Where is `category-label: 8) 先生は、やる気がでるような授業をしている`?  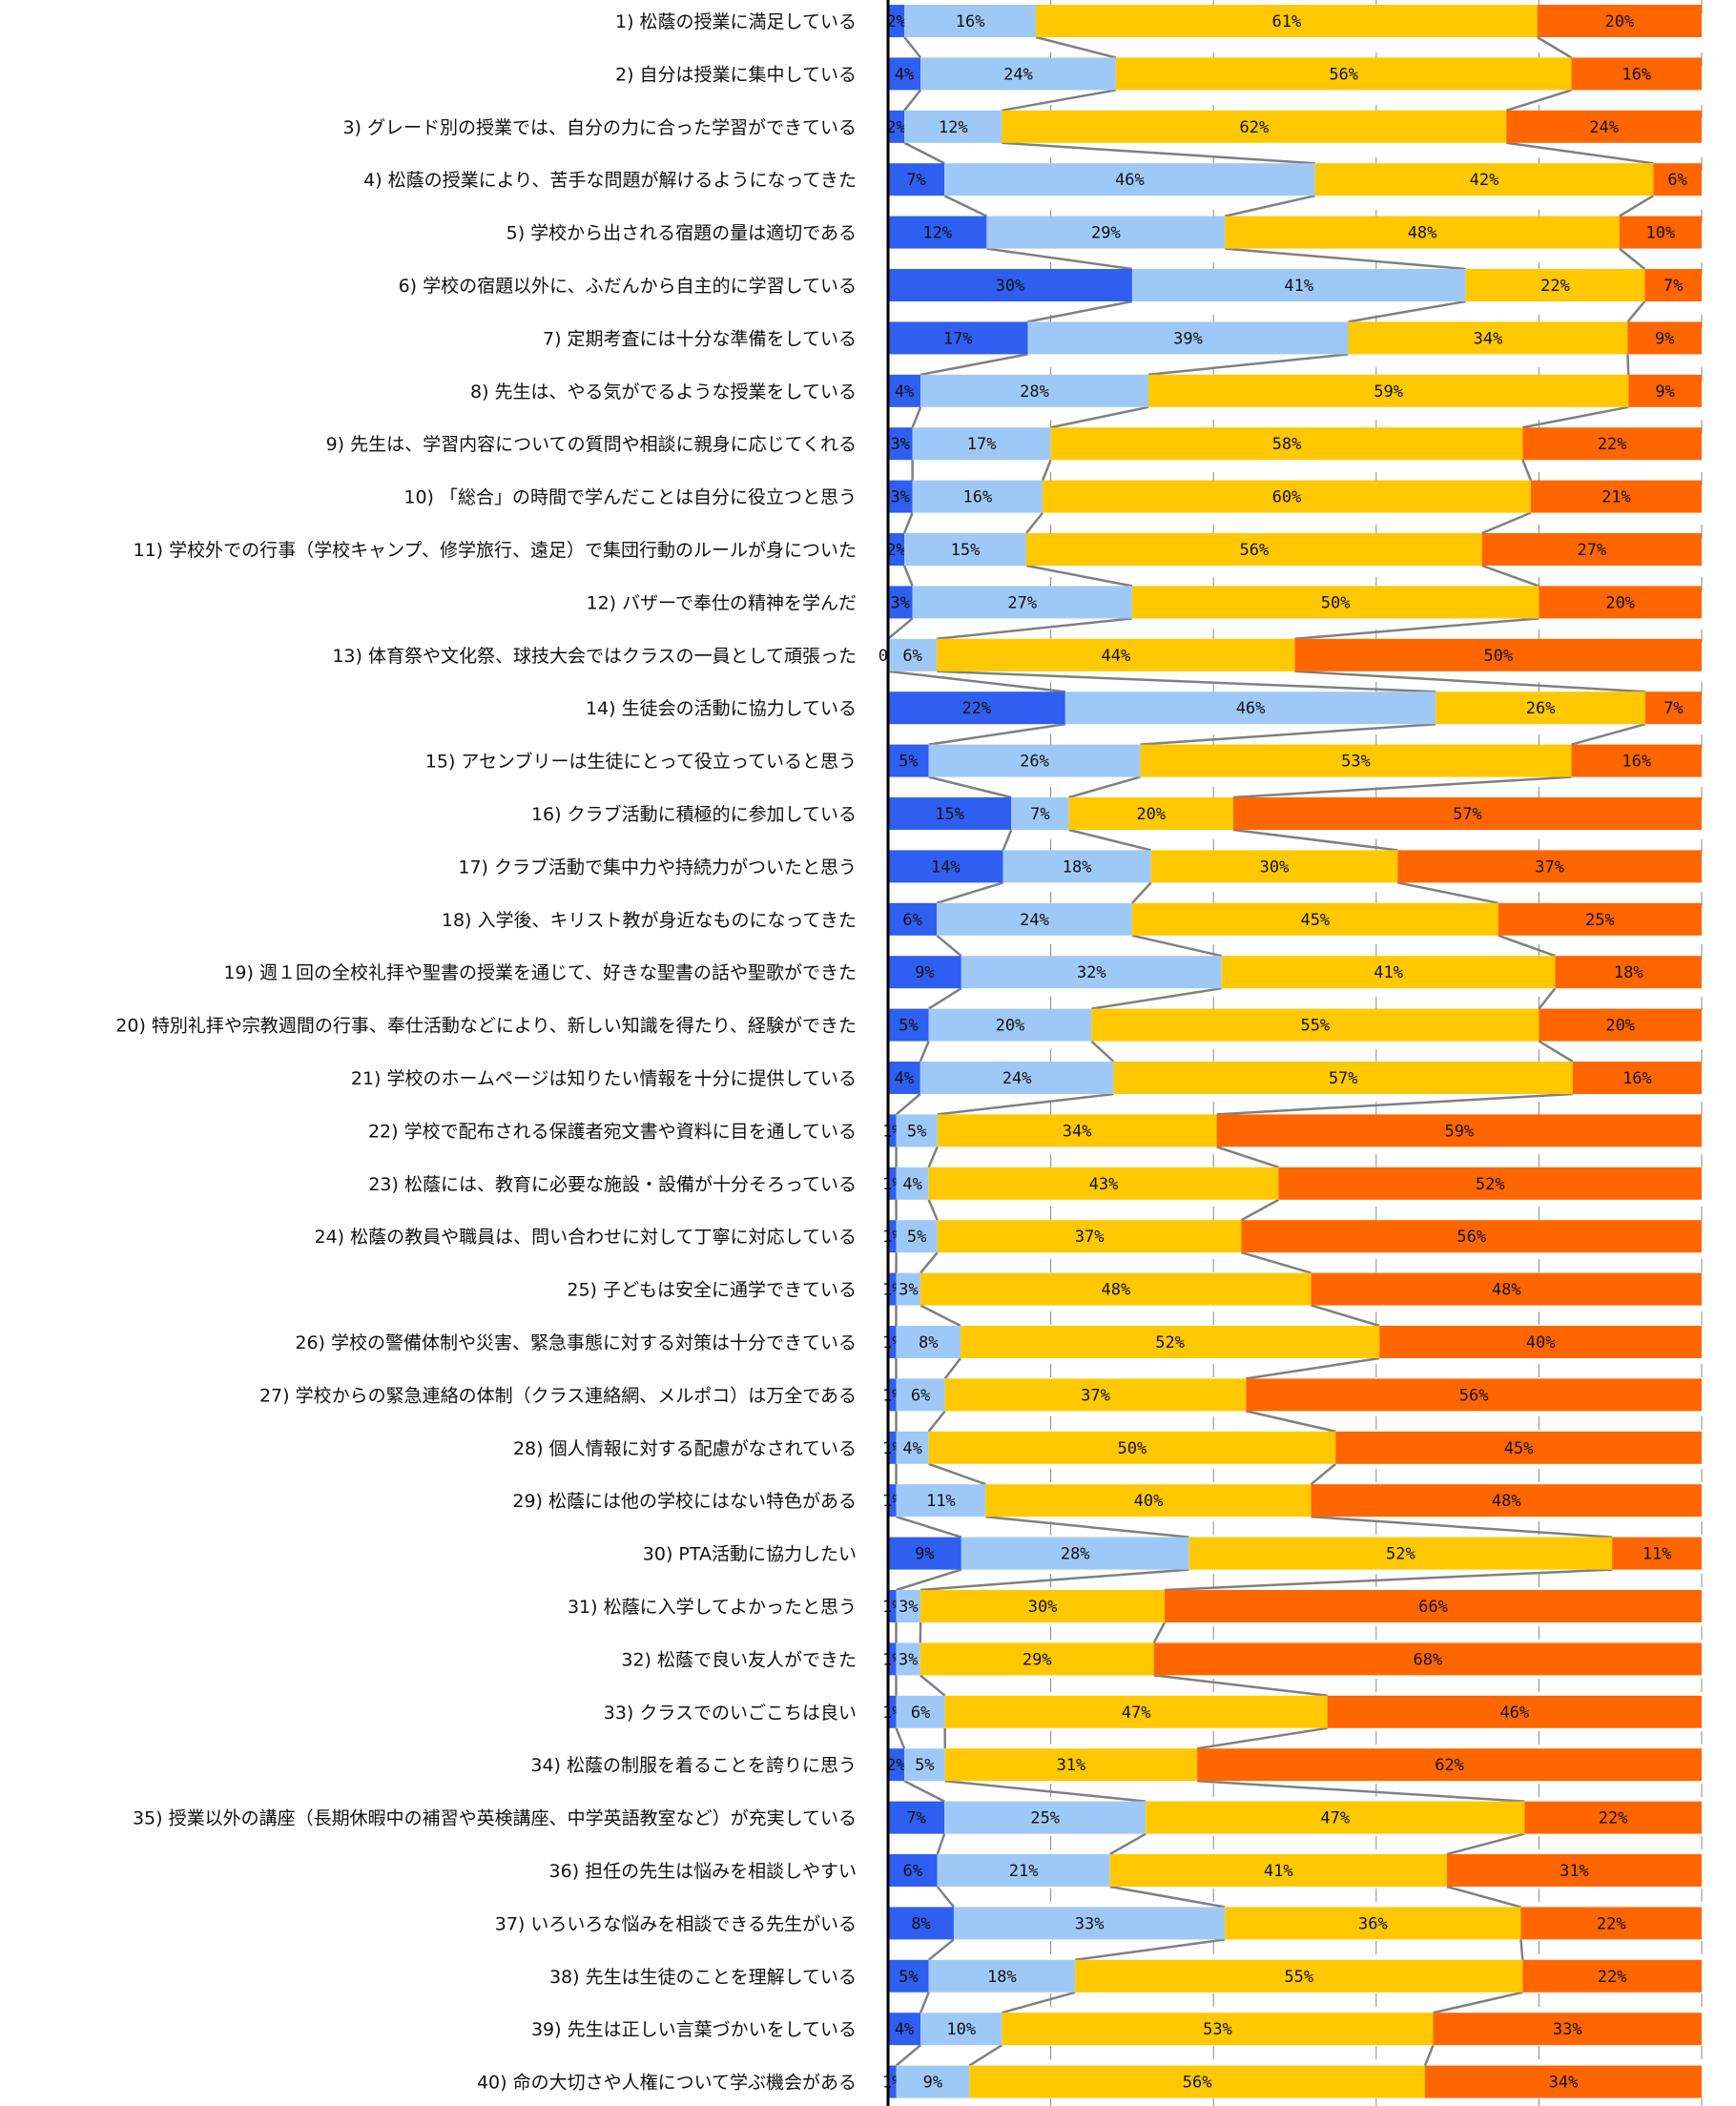
category-label: 8) 先生は、やる気がでるような授業をしている is located at coordinates (663, 392).